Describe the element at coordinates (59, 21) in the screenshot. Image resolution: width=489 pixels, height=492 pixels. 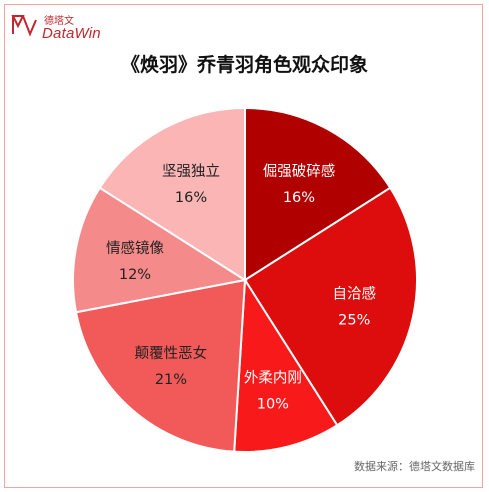
I see `brand-name-cn: 德塔文` at that location.